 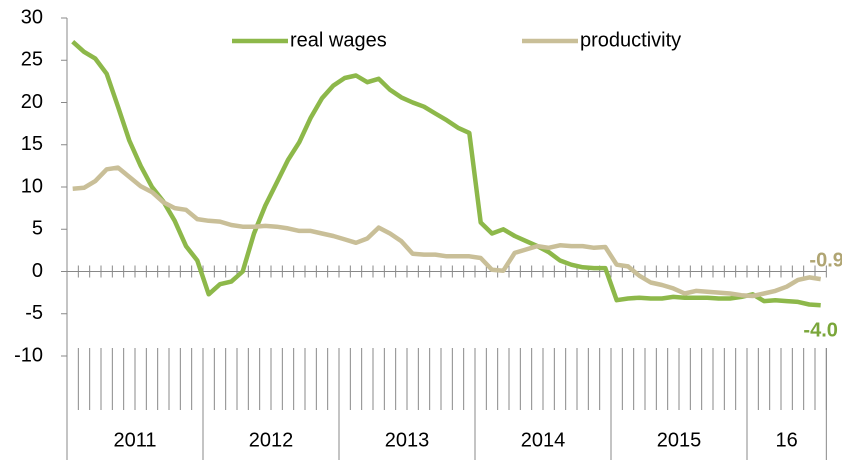 What do you see at coordinates (32, 60) in the screenshot?
I see `y-tick-label: 25` at bounding box center [32, 60].